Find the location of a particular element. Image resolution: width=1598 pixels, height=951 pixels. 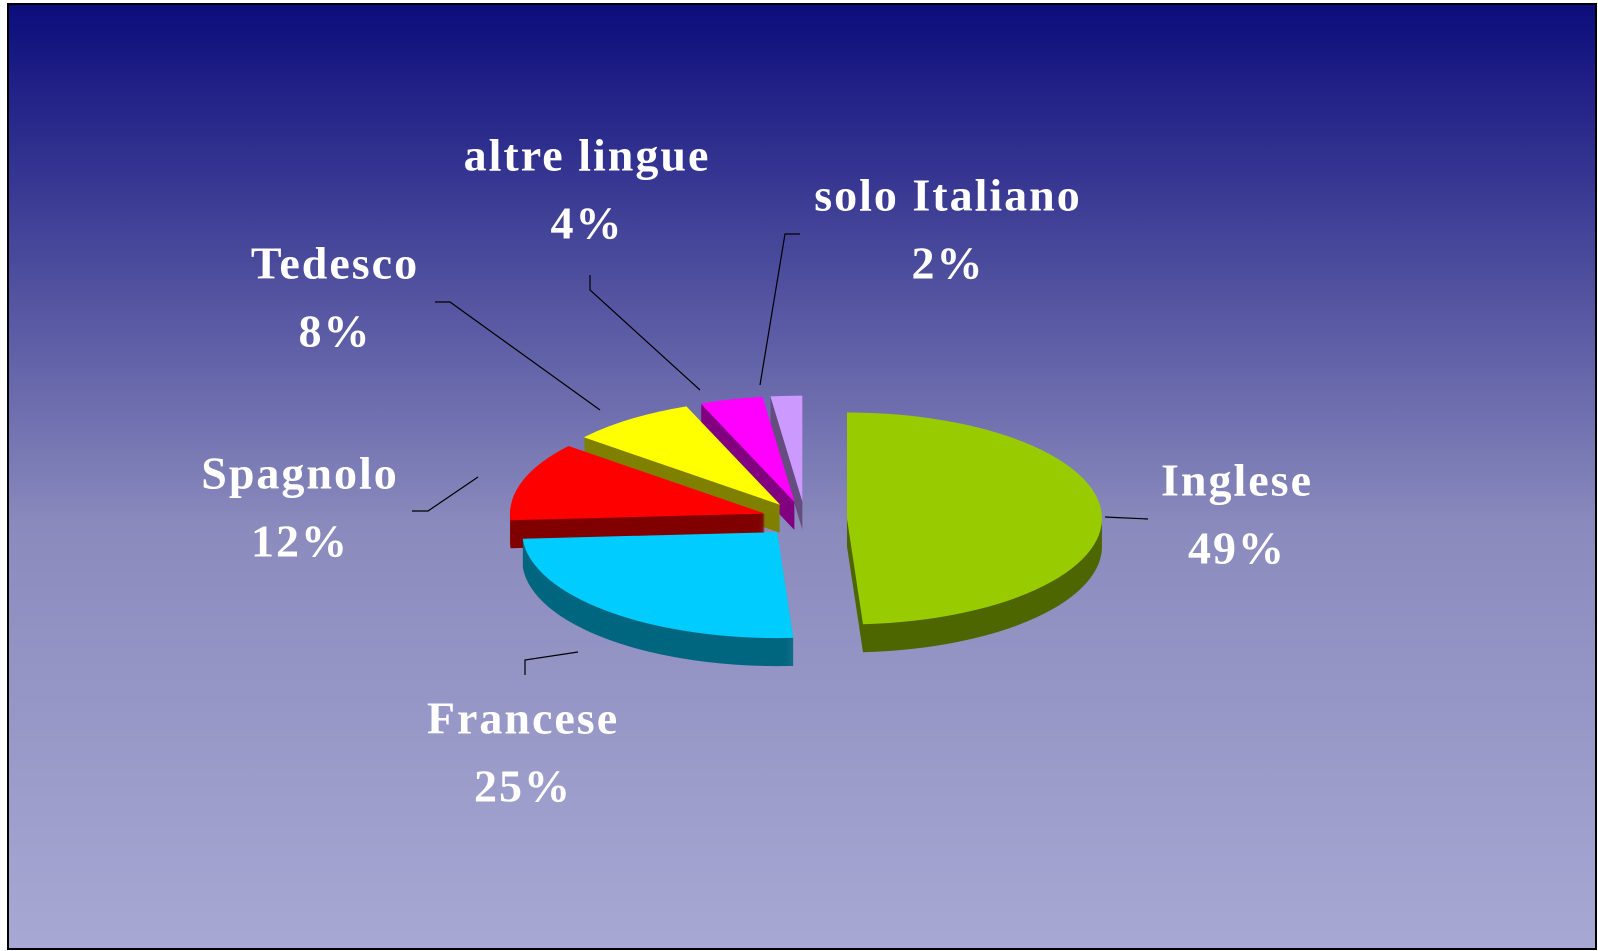

value-label: 4% is located at coordinates (587, 223).